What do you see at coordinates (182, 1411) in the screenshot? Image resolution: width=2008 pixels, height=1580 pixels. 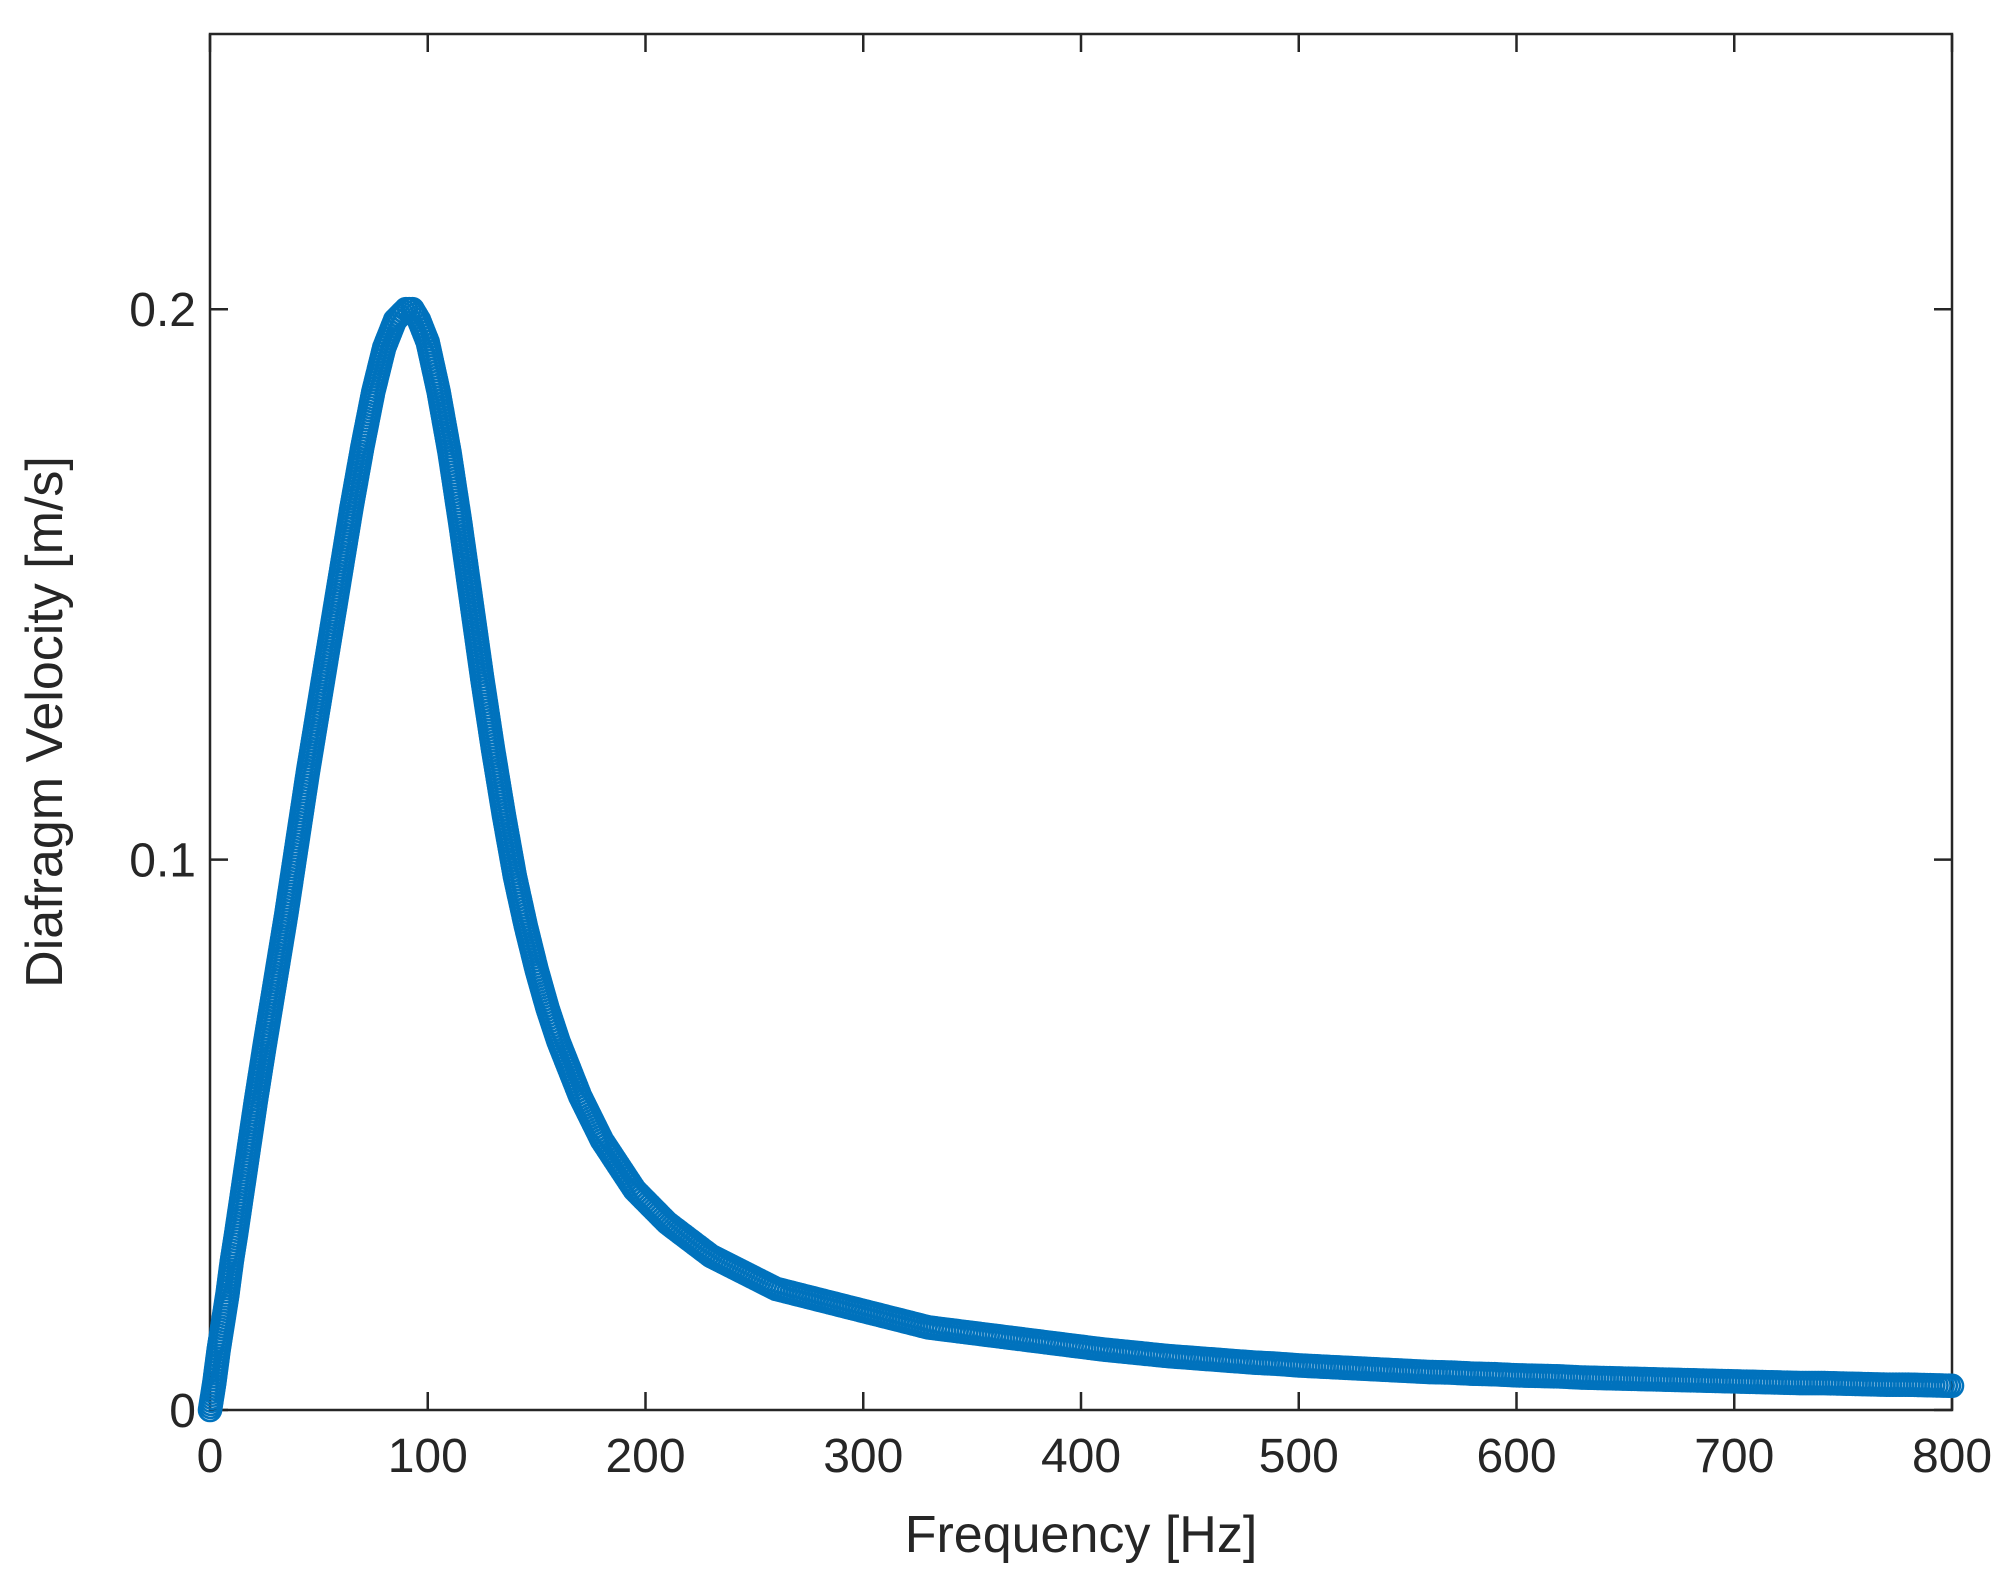 I see `y-tick-label: 0` at bounding box center [182, 1411].